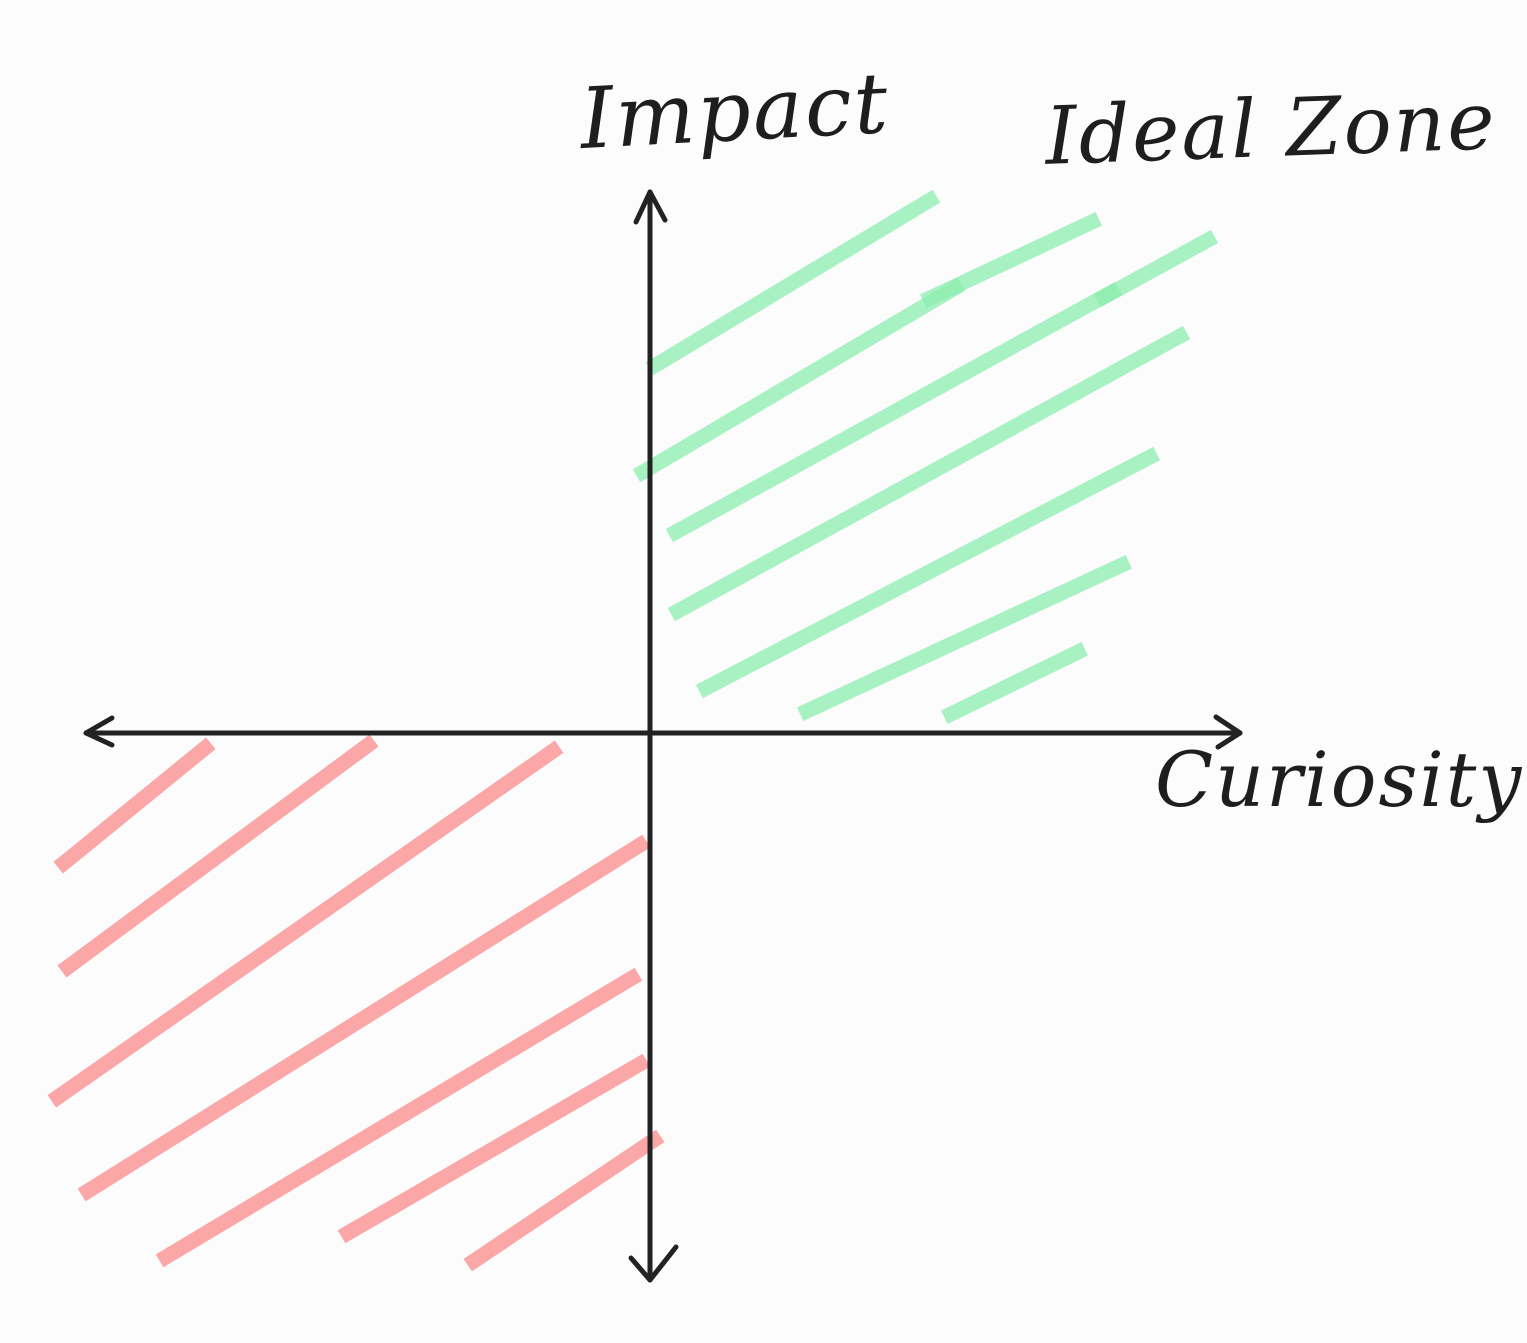  Describe the element at coordinates (1270, 128) in the screenshot. I see `ideal-zone-label: Ideal Zone` at that location.